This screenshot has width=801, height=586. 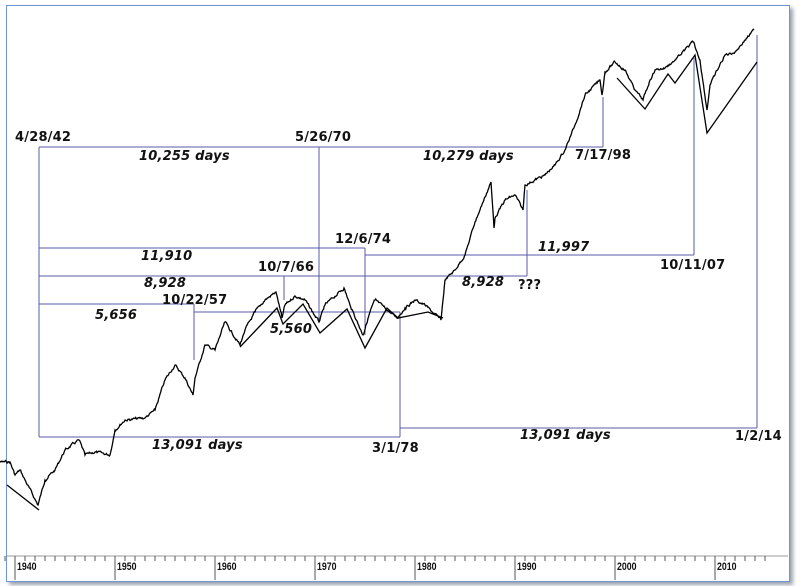 What do you see at coordinates (127, 567) in the screenshot?
I see `x-tick-label: 1950` at bounding box center [127, 567].